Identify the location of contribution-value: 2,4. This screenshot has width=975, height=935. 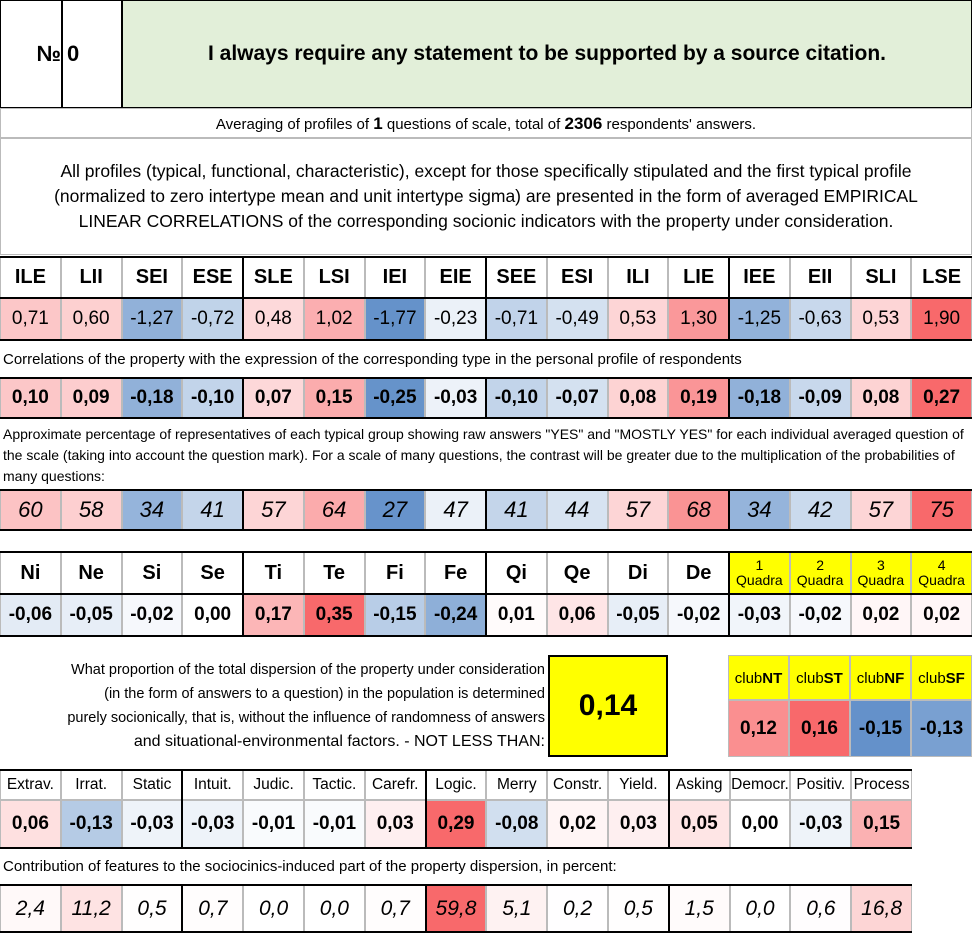
(30, 908).